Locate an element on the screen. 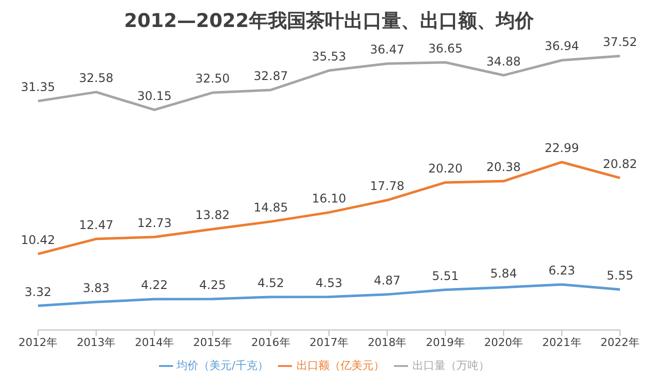 The height and width of the screenshot is (385, 658). x-tick-label: 2019年 is located at coordinates (445, 342).